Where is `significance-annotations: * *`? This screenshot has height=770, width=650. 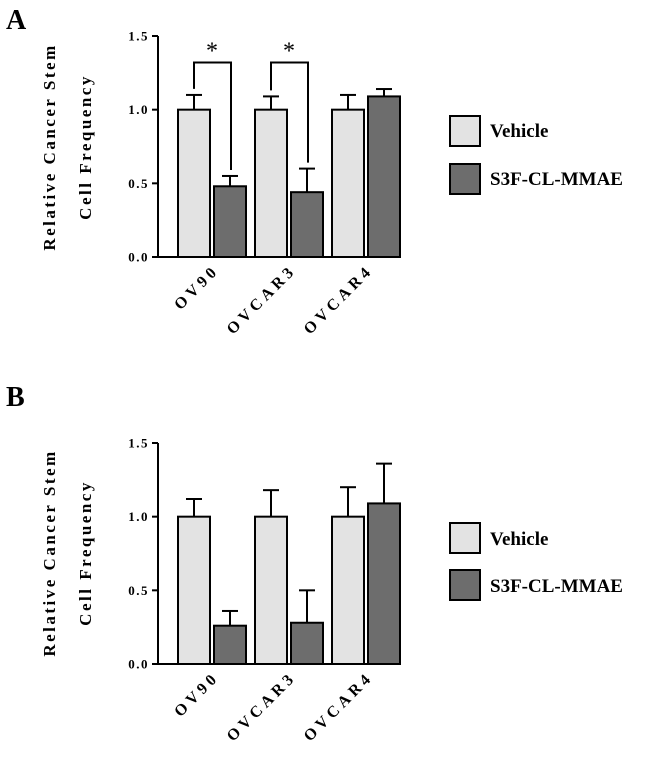
significance-annotations: * * is located at coordinates (251, 104).